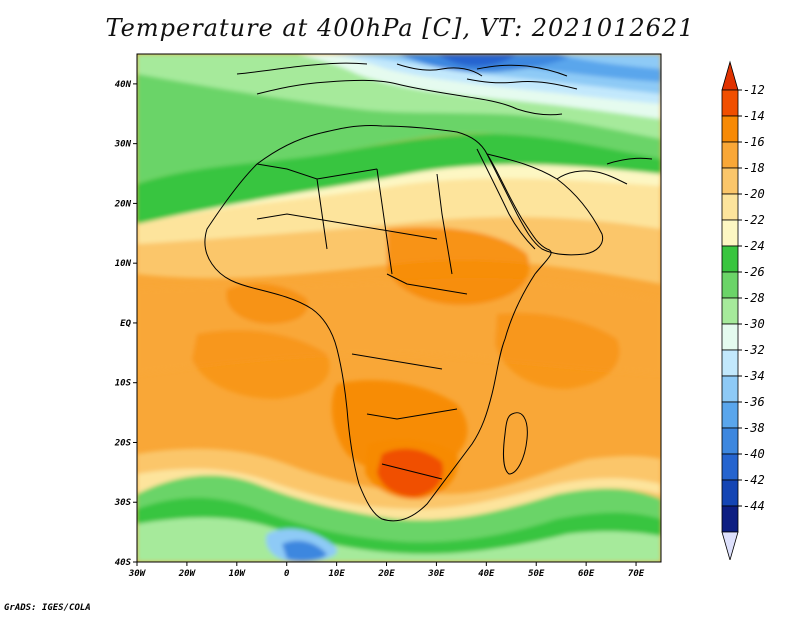  Describe the element at coordinates (754, 402) in the screenshot. I see `colorbar-label: -36` at that location.